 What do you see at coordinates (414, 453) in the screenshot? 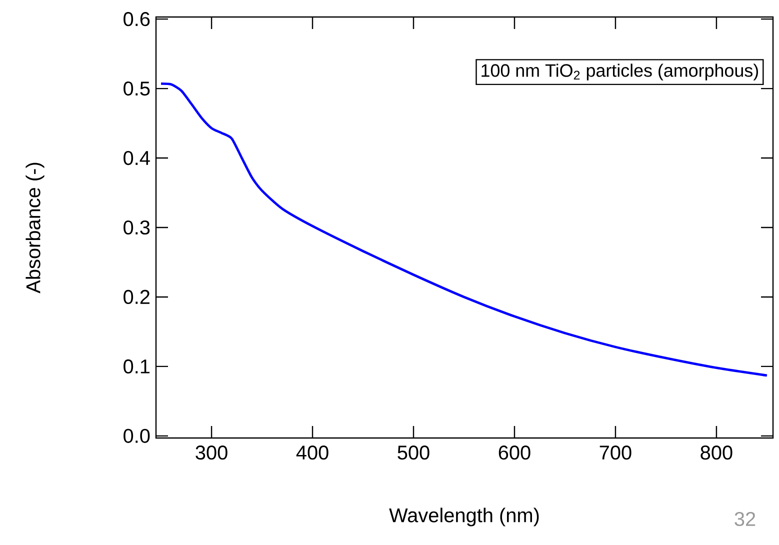
I see `x-tick-label: 500` at bounding box center [414, 453].